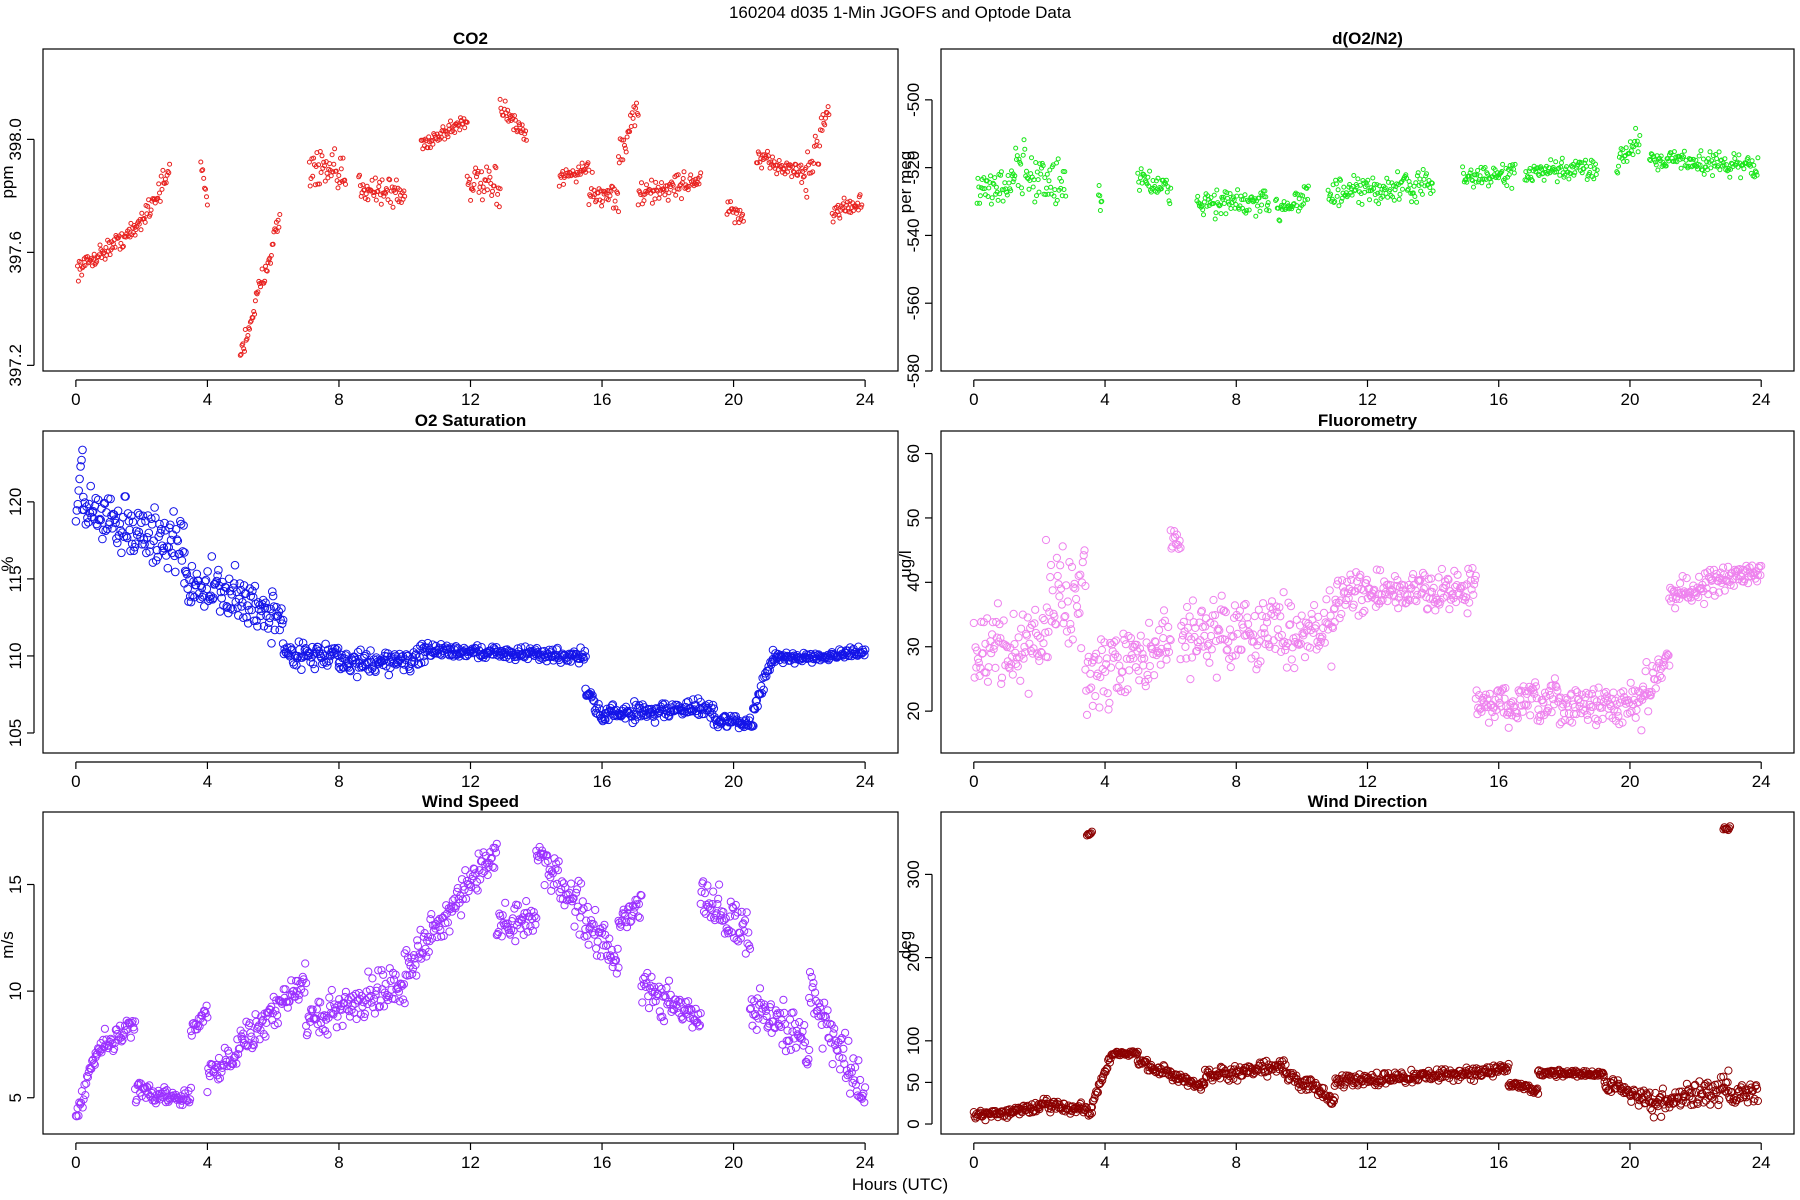 This screenshot has width=1800, height=1200. Describe the element at coordinates (15, 991) in the screenshot. I see `y-tick-label: 10` at that location.